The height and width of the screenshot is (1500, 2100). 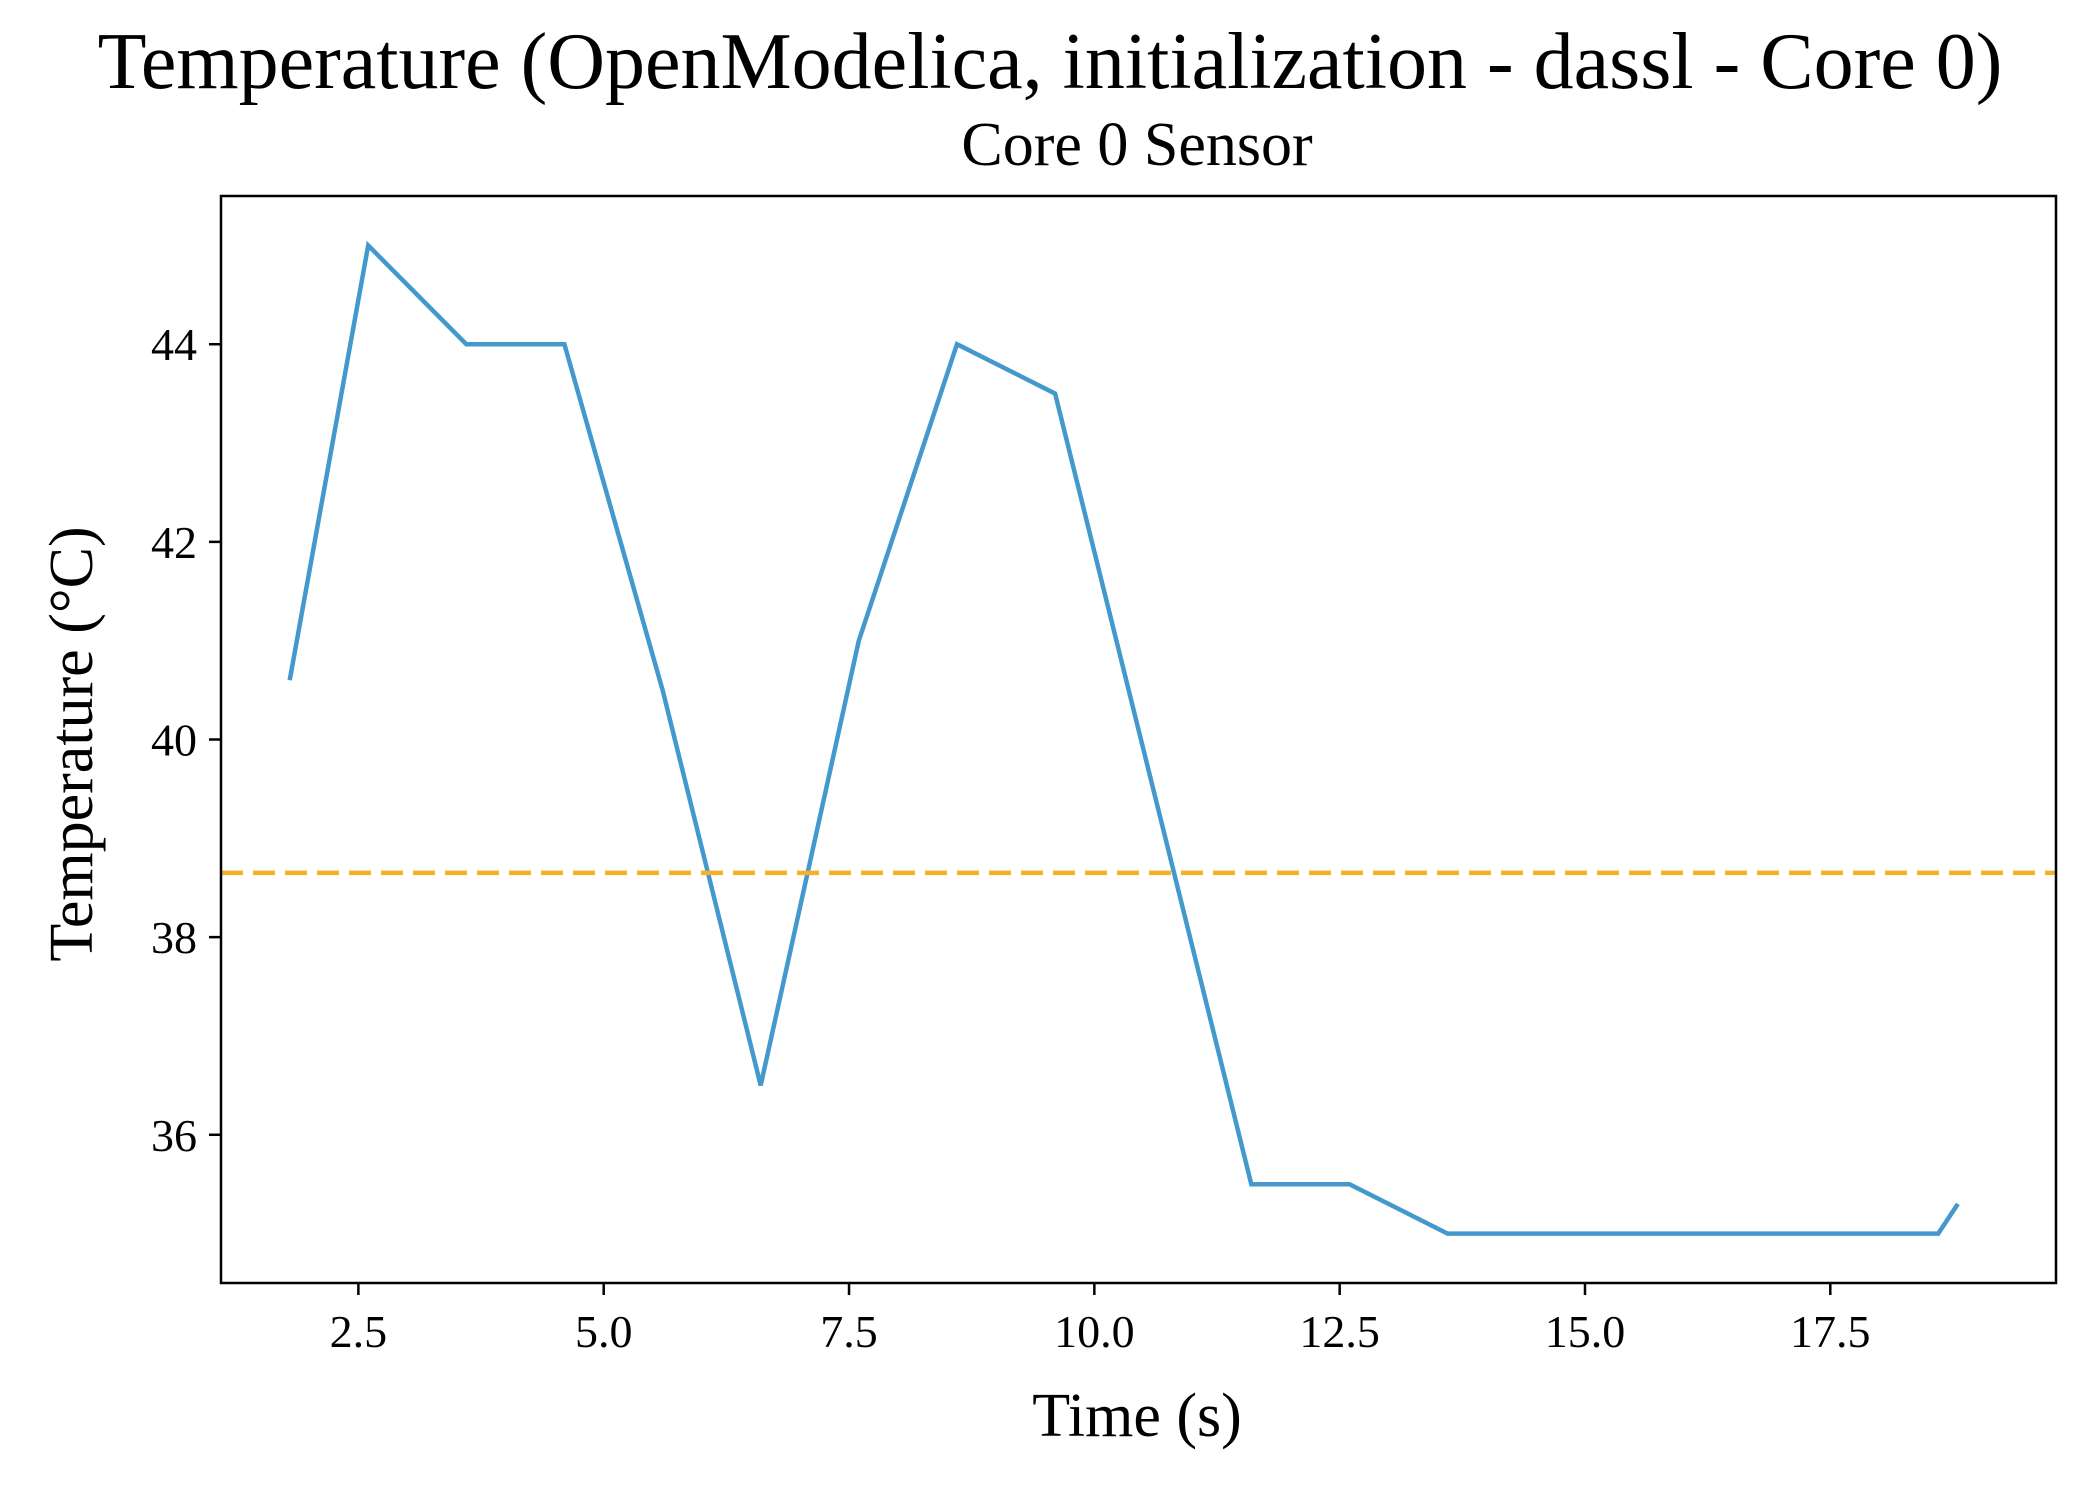 I want to click on x-tick-label: 10.0, so click(x=1094, y=1331).